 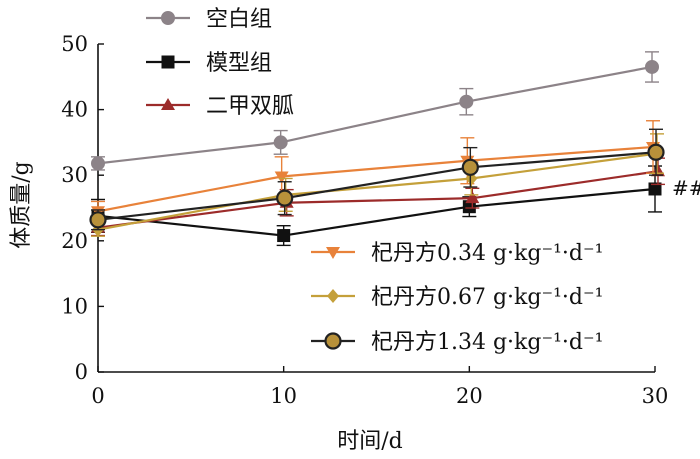 What do you see at coordinates (250, 106) in the screenshot?
I see `legend-label: 二甲双胍` at bounding box center [250, 106].